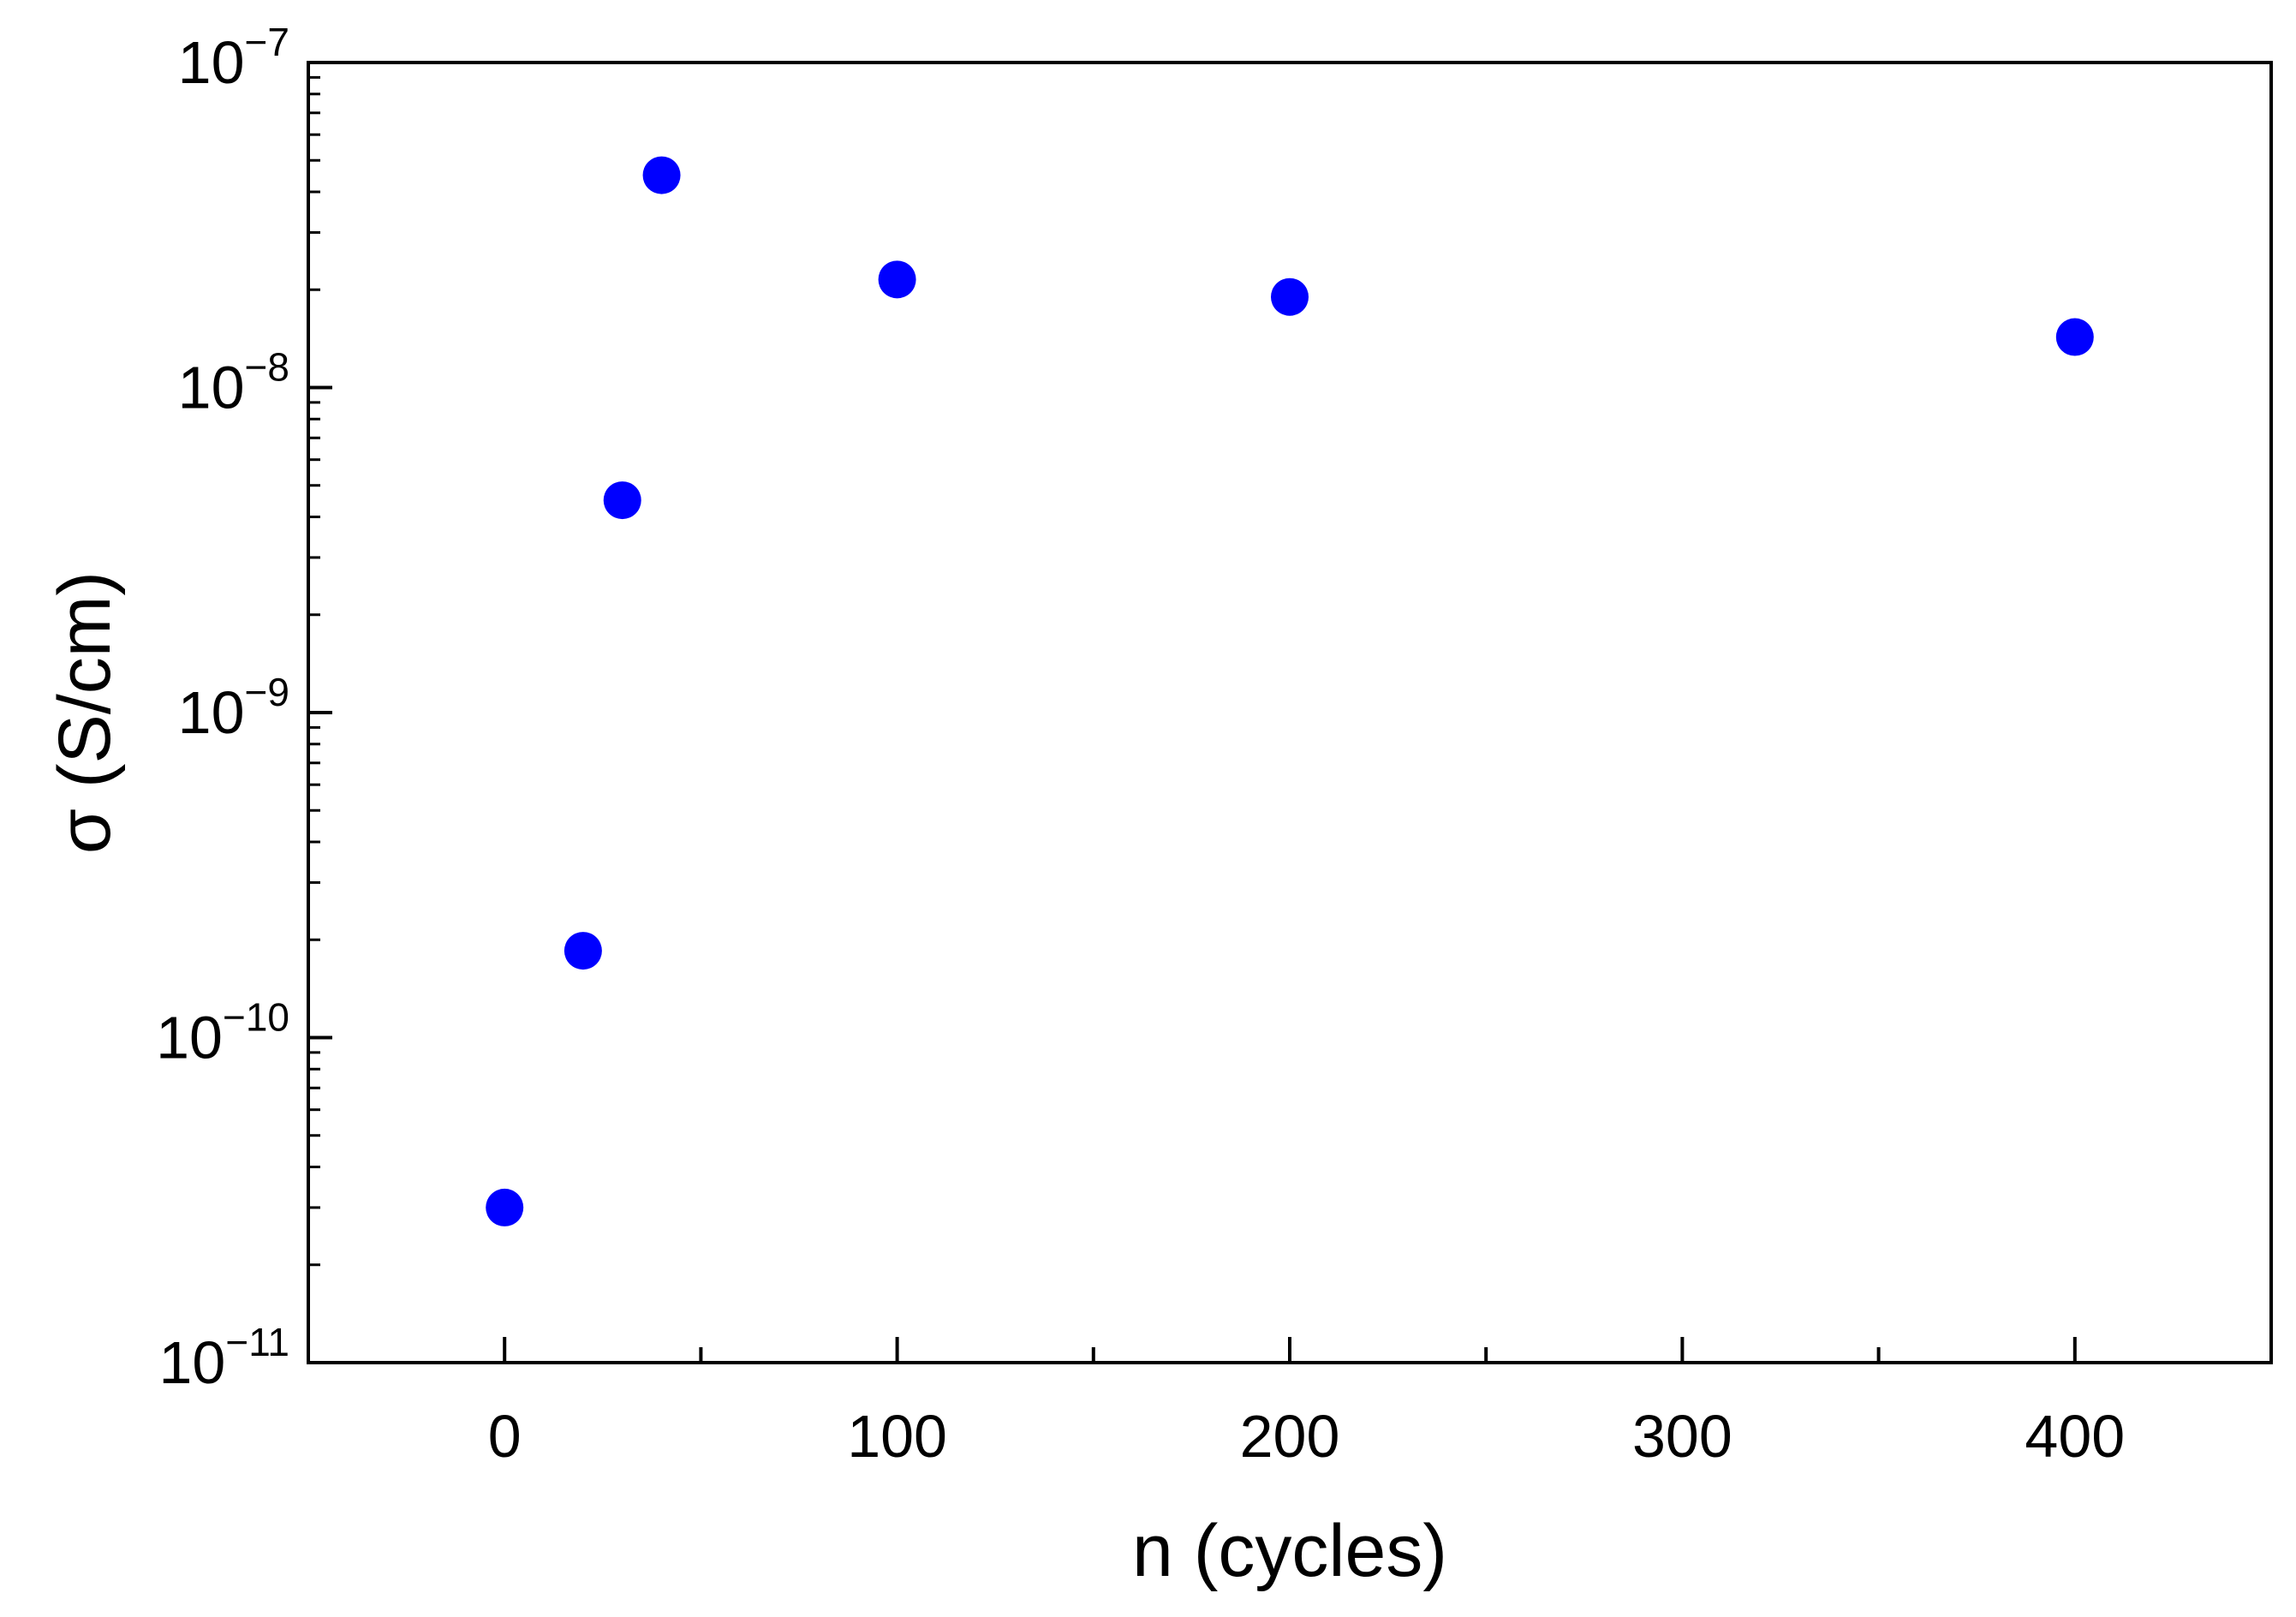 This screenshot has height=1617, width=2296. Describe the element at coordinates (1682, 1436) in the screenshot. I see `x-tick-label: 300` at that location.